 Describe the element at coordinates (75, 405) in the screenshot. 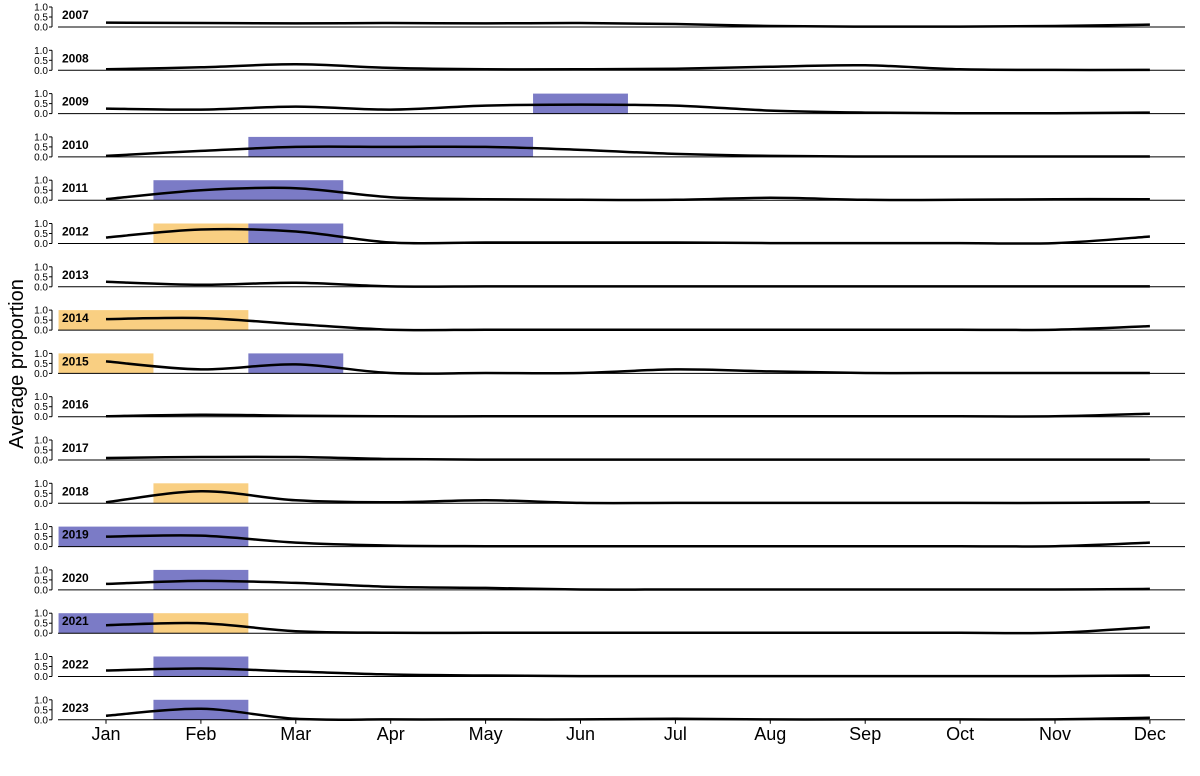

I see `year-label: 2016` at that location.